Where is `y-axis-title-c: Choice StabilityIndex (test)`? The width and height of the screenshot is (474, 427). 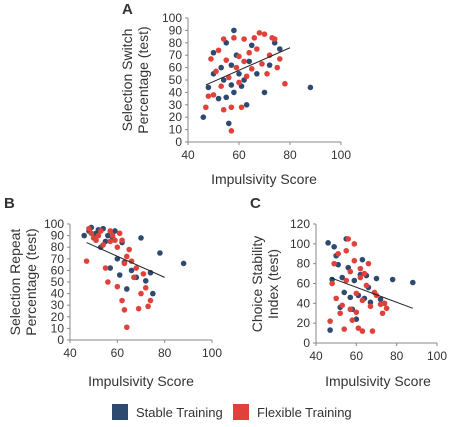 y-axis-title-c: Choice StabilityIndex (test) is located at coordinates (265, 284).